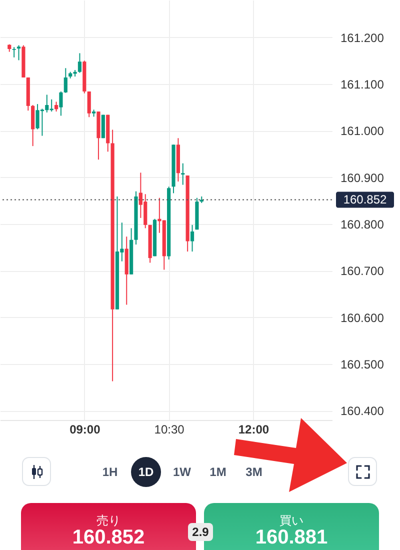  I want to click on y-tick-label: 160.500, so click(362, 365).